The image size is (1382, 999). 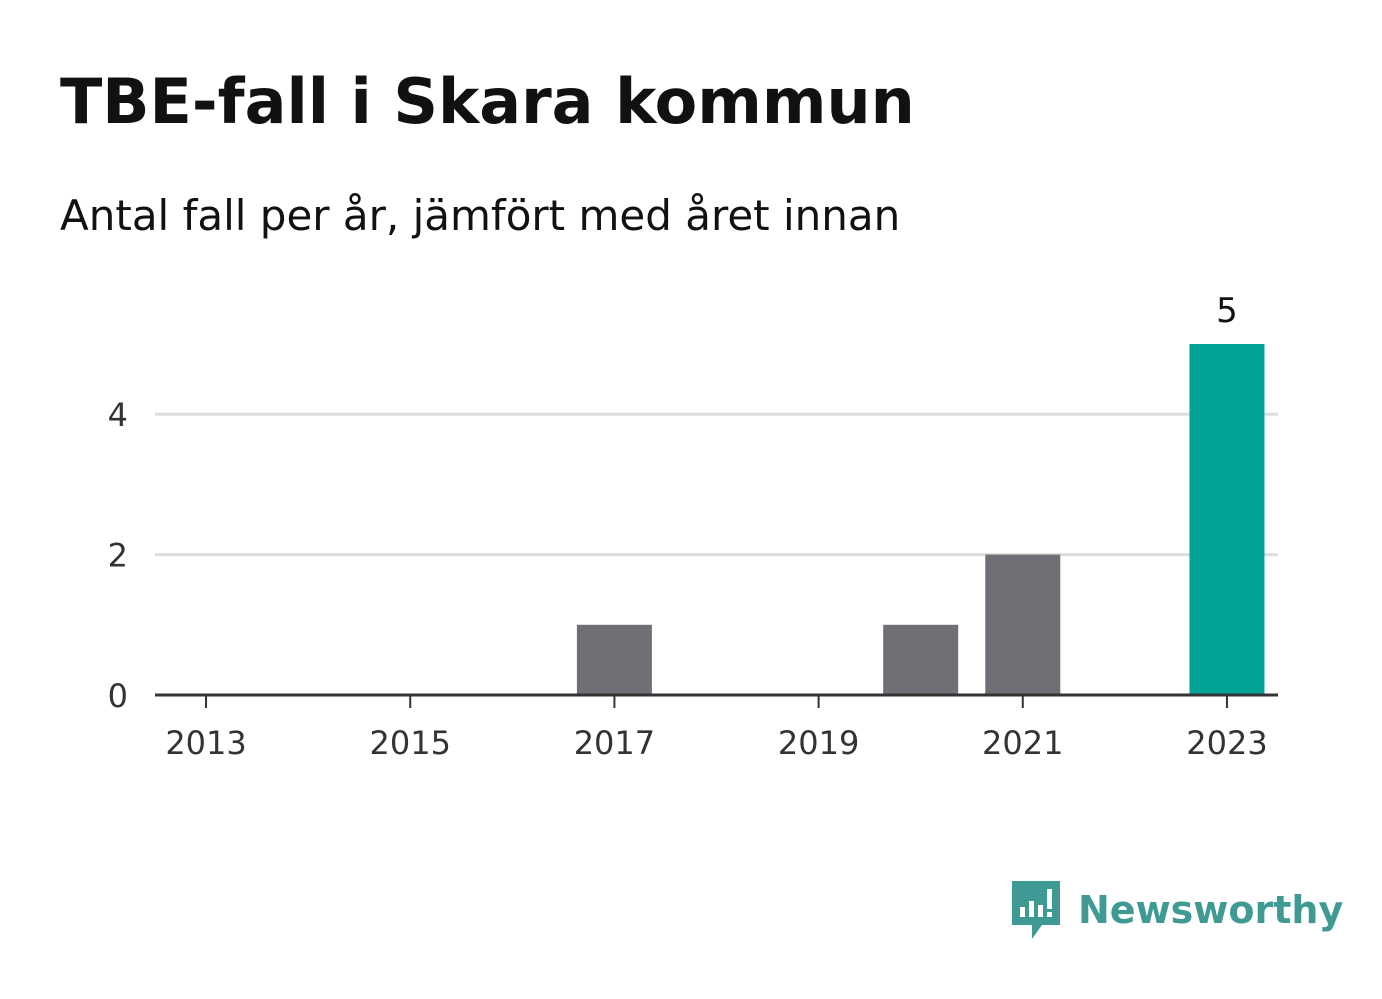 What do you see at coordinates (205, 743) in the screenshot?
I see `x-tick-label: 2013` at bounding box center [205, 743].